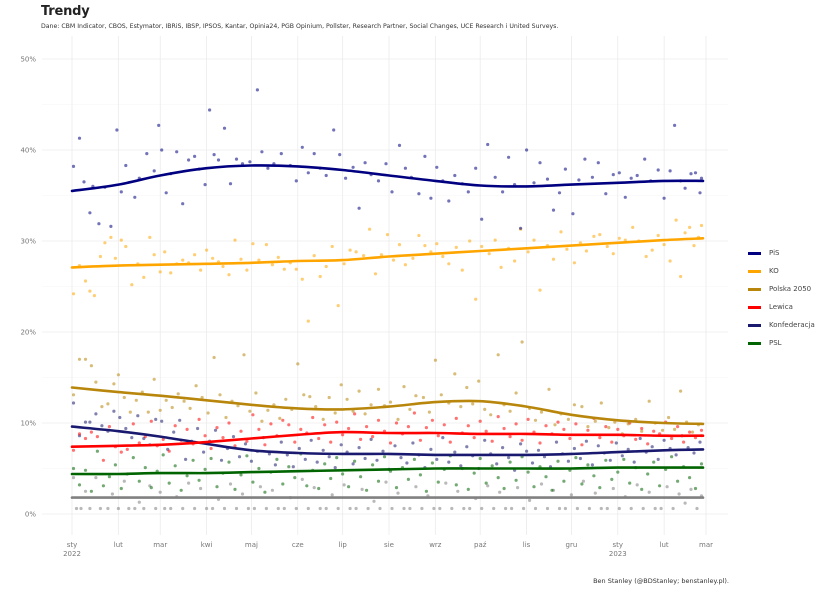 Image resolution: width=830 pixels, height=593 pixels. What do you see at coordinates (387, 253) in the screenshot?
I see `trend-line-ko` at bounding box center [387, 253].